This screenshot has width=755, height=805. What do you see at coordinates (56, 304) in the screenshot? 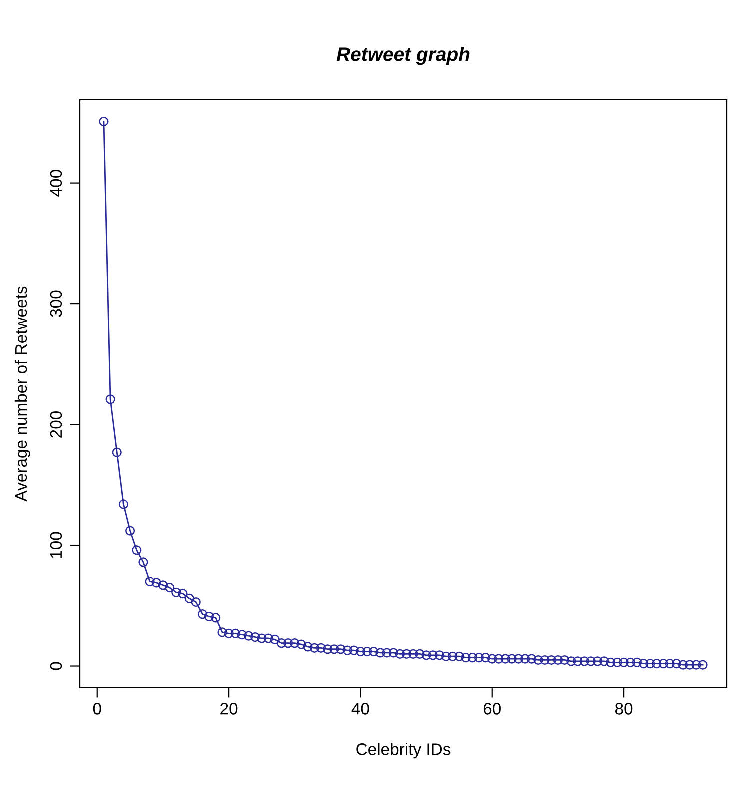
I see `y-tick-label: 300` at bounding box center [56, 304].